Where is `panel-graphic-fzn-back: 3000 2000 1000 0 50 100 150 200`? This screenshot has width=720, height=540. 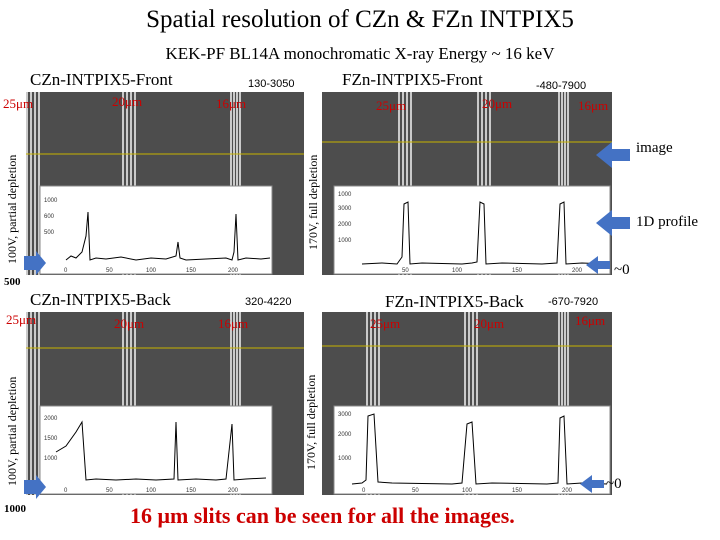 panel-graphic-fzn-back: 3000 2000 1000 0 50 100 150 200 is located at coordinates (467, 403).